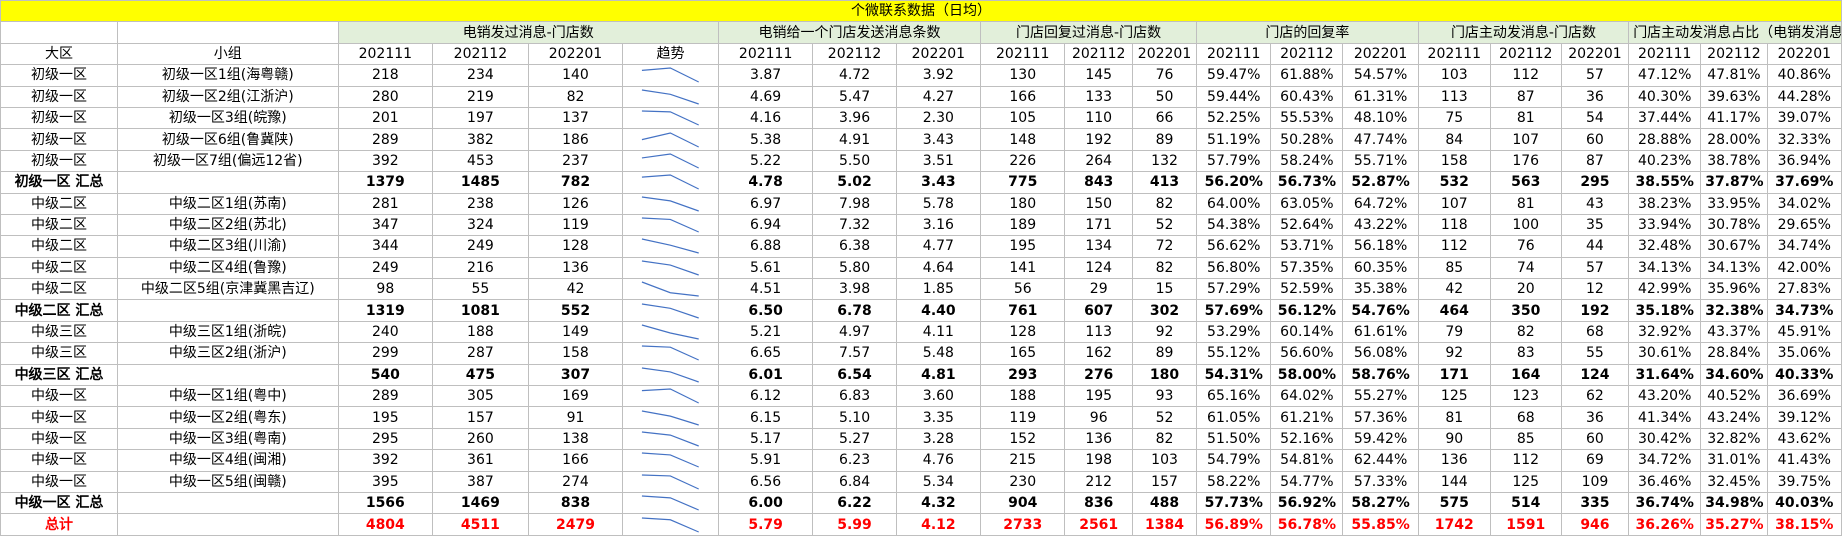 Image resolution: width=1842 pixels, height=549 pixels. What do you see at coordinates (1234, 481) in the screenshot?
I see `reply-rate-cell: 58.22%` at bounding box center [1234, 481].